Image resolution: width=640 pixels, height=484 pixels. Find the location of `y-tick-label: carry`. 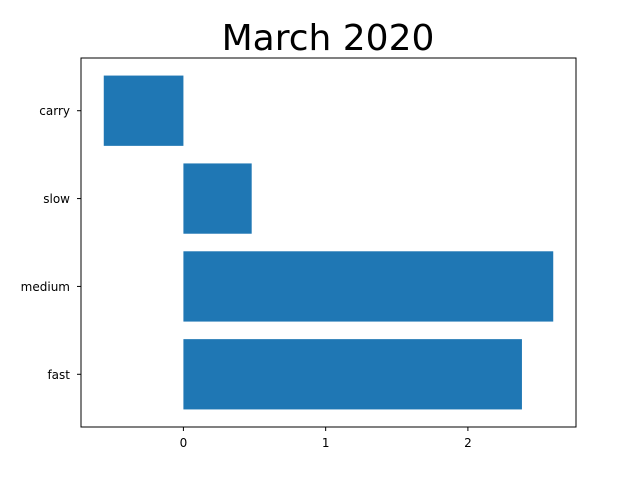

y-tick-label: carry is located at coordinates (54, 111).